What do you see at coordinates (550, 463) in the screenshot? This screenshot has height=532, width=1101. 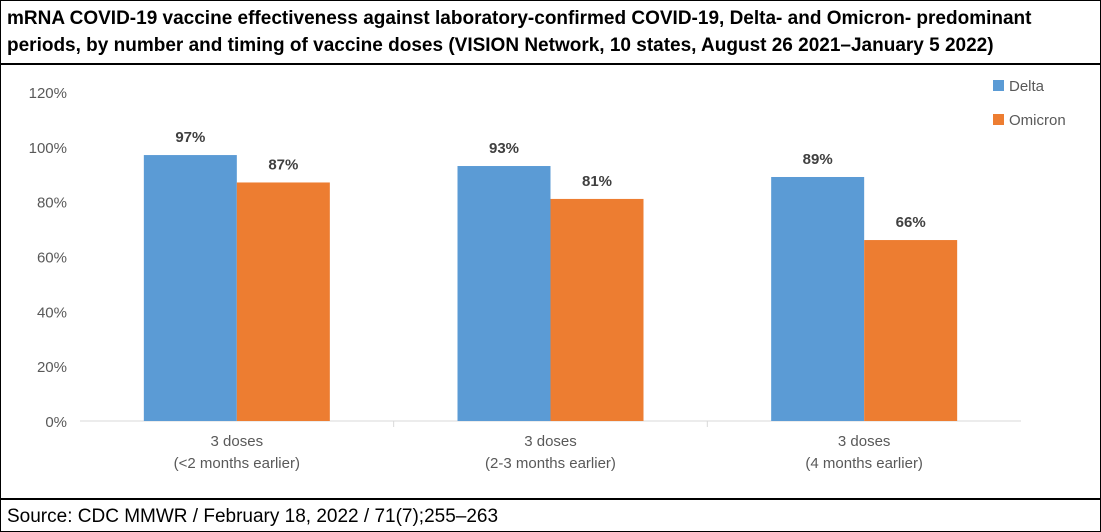 I see `x-tick-label: (2-3 months earlier)` at bounding box center [550, 463].